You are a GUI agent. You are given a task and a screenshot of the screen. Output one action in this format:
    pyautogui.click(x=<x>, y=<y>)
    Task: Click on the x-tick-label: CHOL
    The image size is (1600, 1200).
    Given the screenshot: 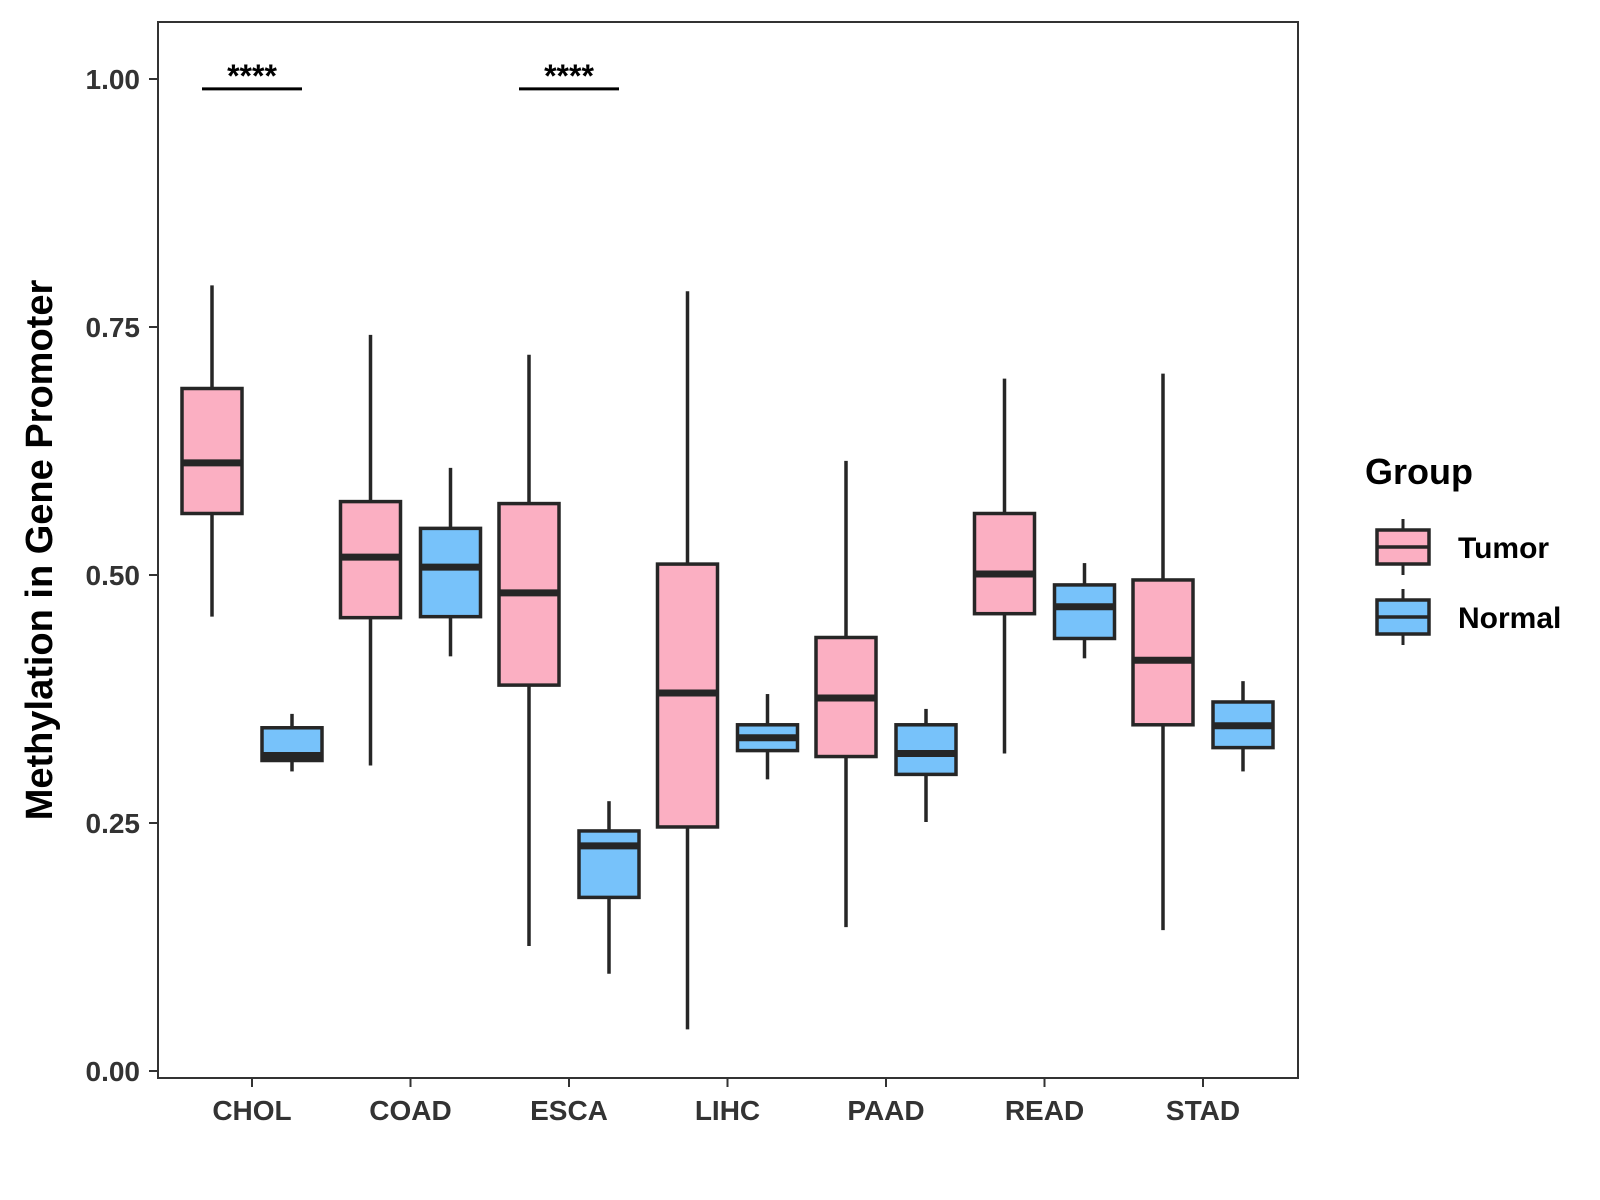 What is the action you would take?
    pyautogui.click(x=251, y=1110)
    